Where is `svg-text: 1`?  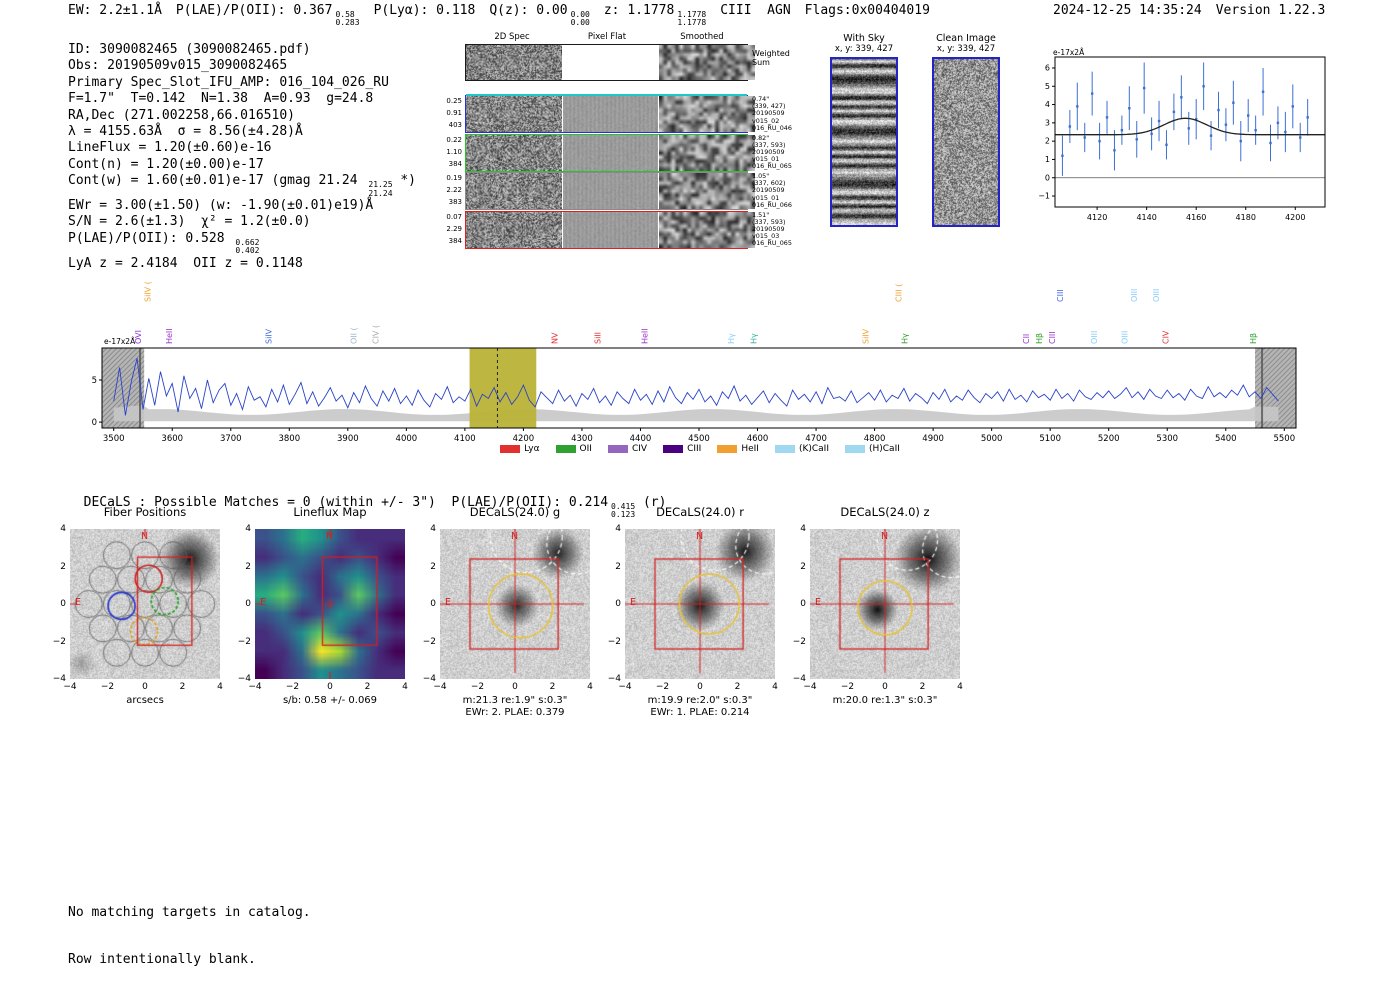 svg-text: 1 is located at coordinates (1047, 159).